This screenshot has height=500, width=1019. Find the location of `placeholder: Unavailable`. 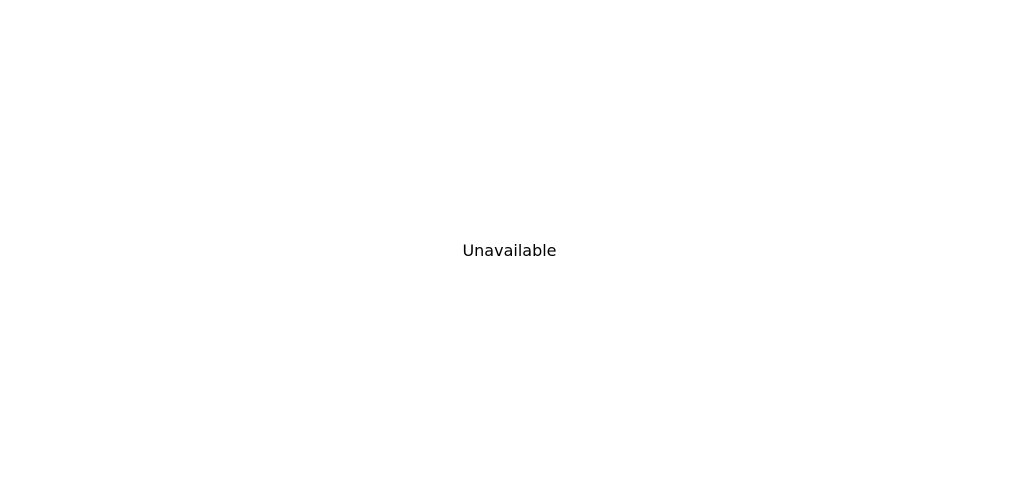

placeholder: Unavailable is located at coordinates (509, 250).